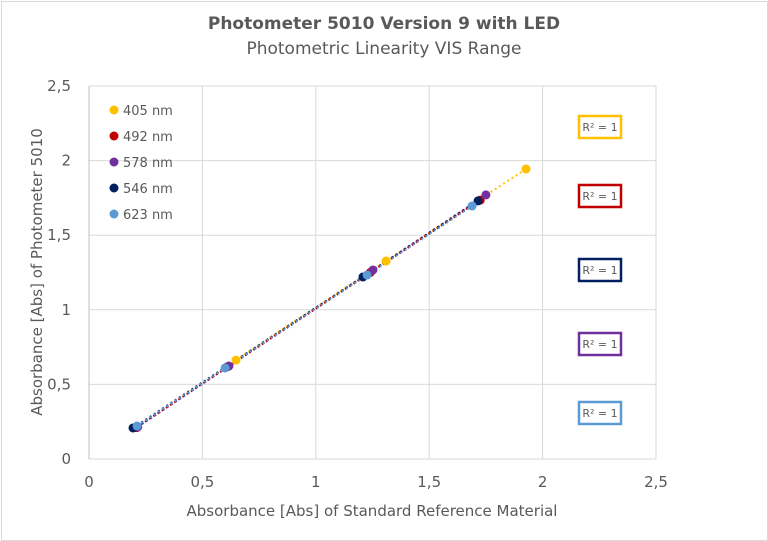 The image size is (768, 541). I want to click on y-tick-label: 2, so click(66, 161).